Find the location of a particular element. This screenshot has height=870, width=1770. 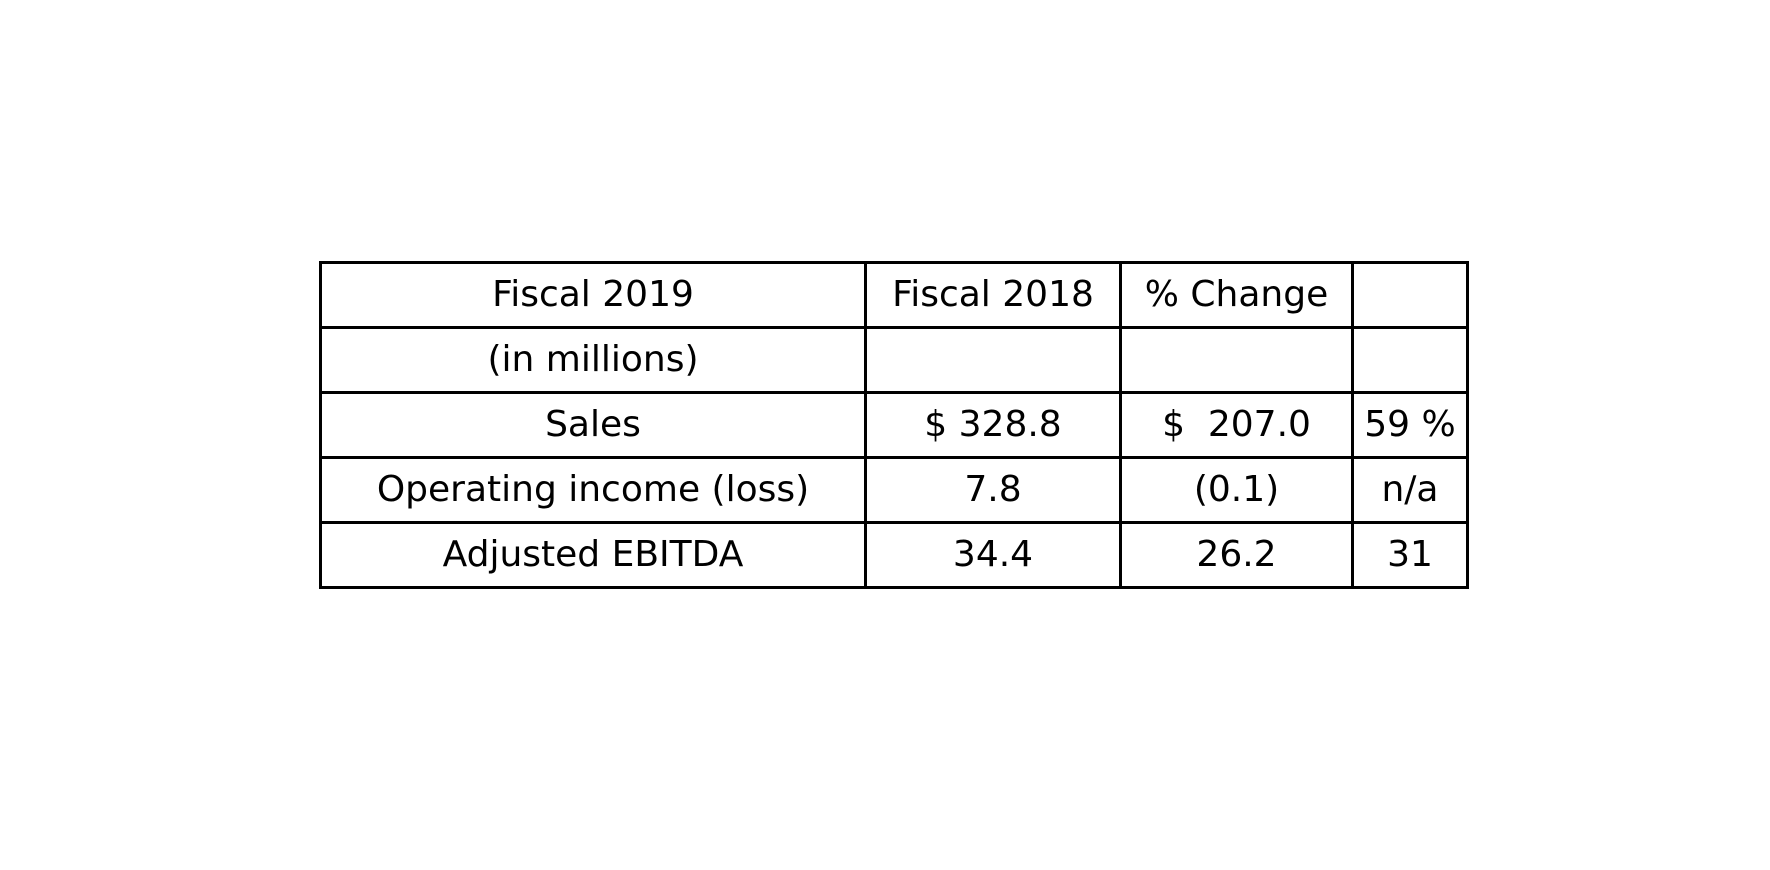

table-cell: Operating income (loss) is located at coordinates (593, 490).